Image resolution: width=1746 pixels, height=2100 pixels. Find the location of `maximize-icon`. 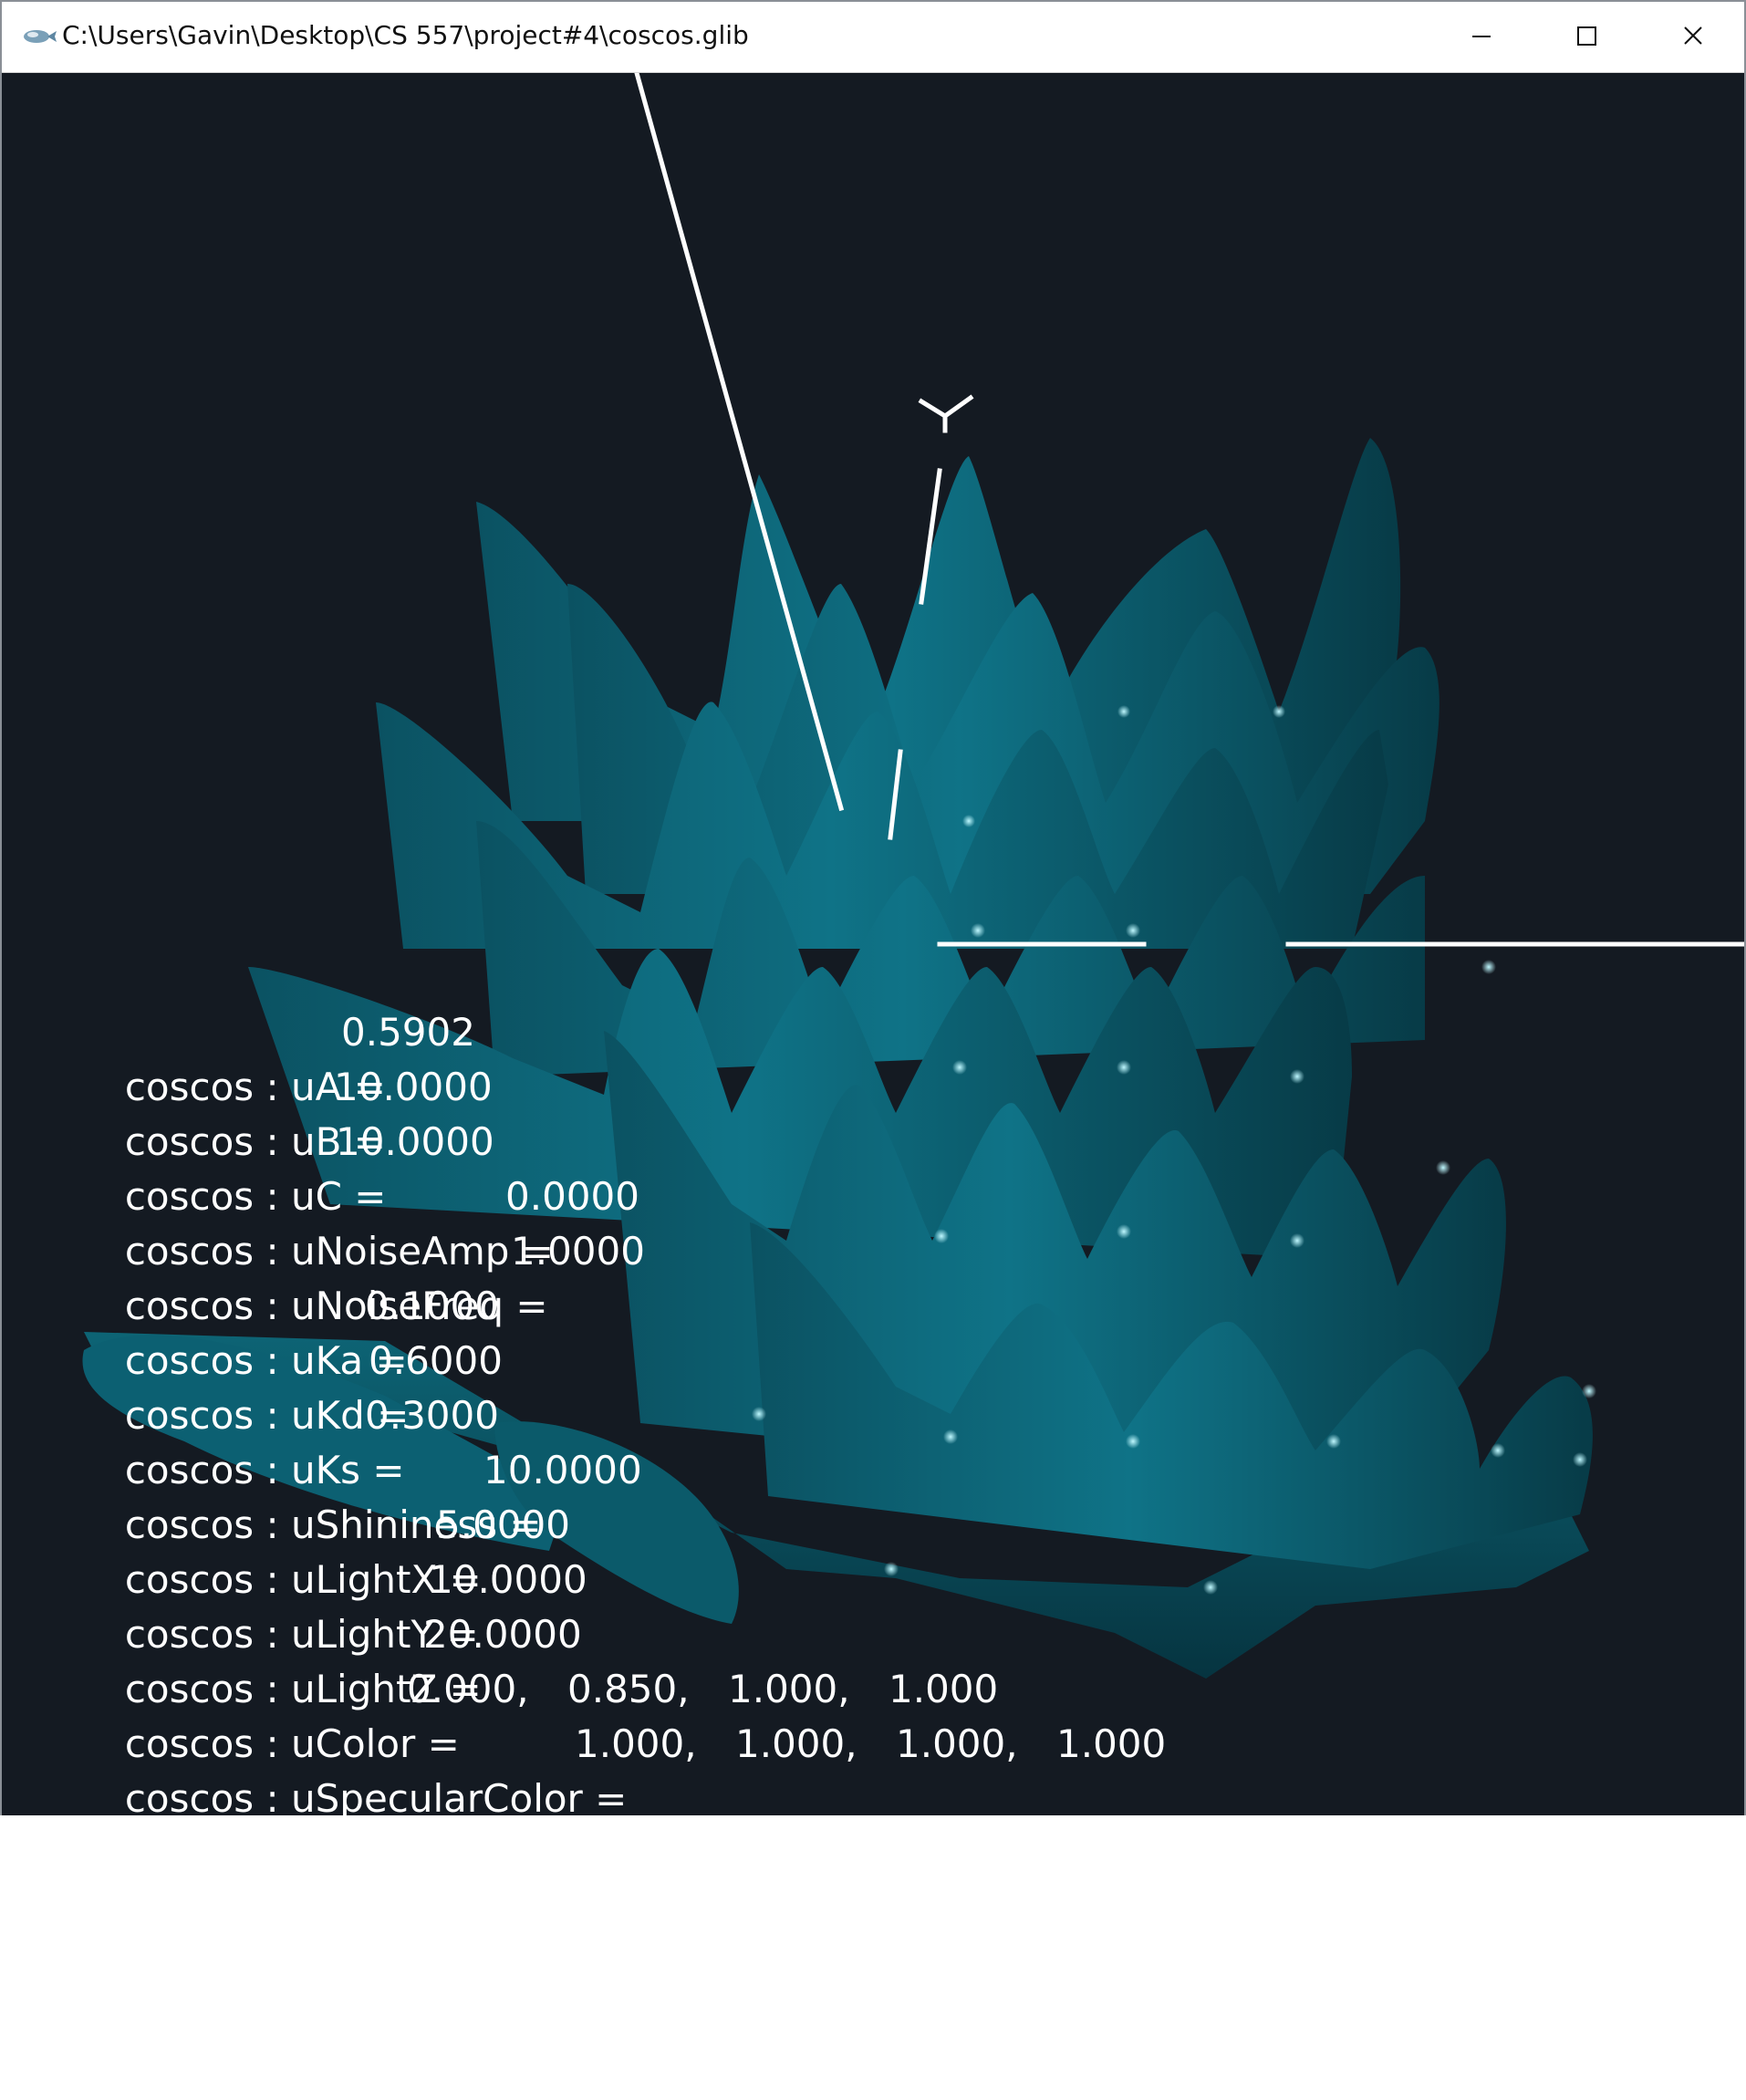

maximize-icon is located at coordinates (1586, 36).